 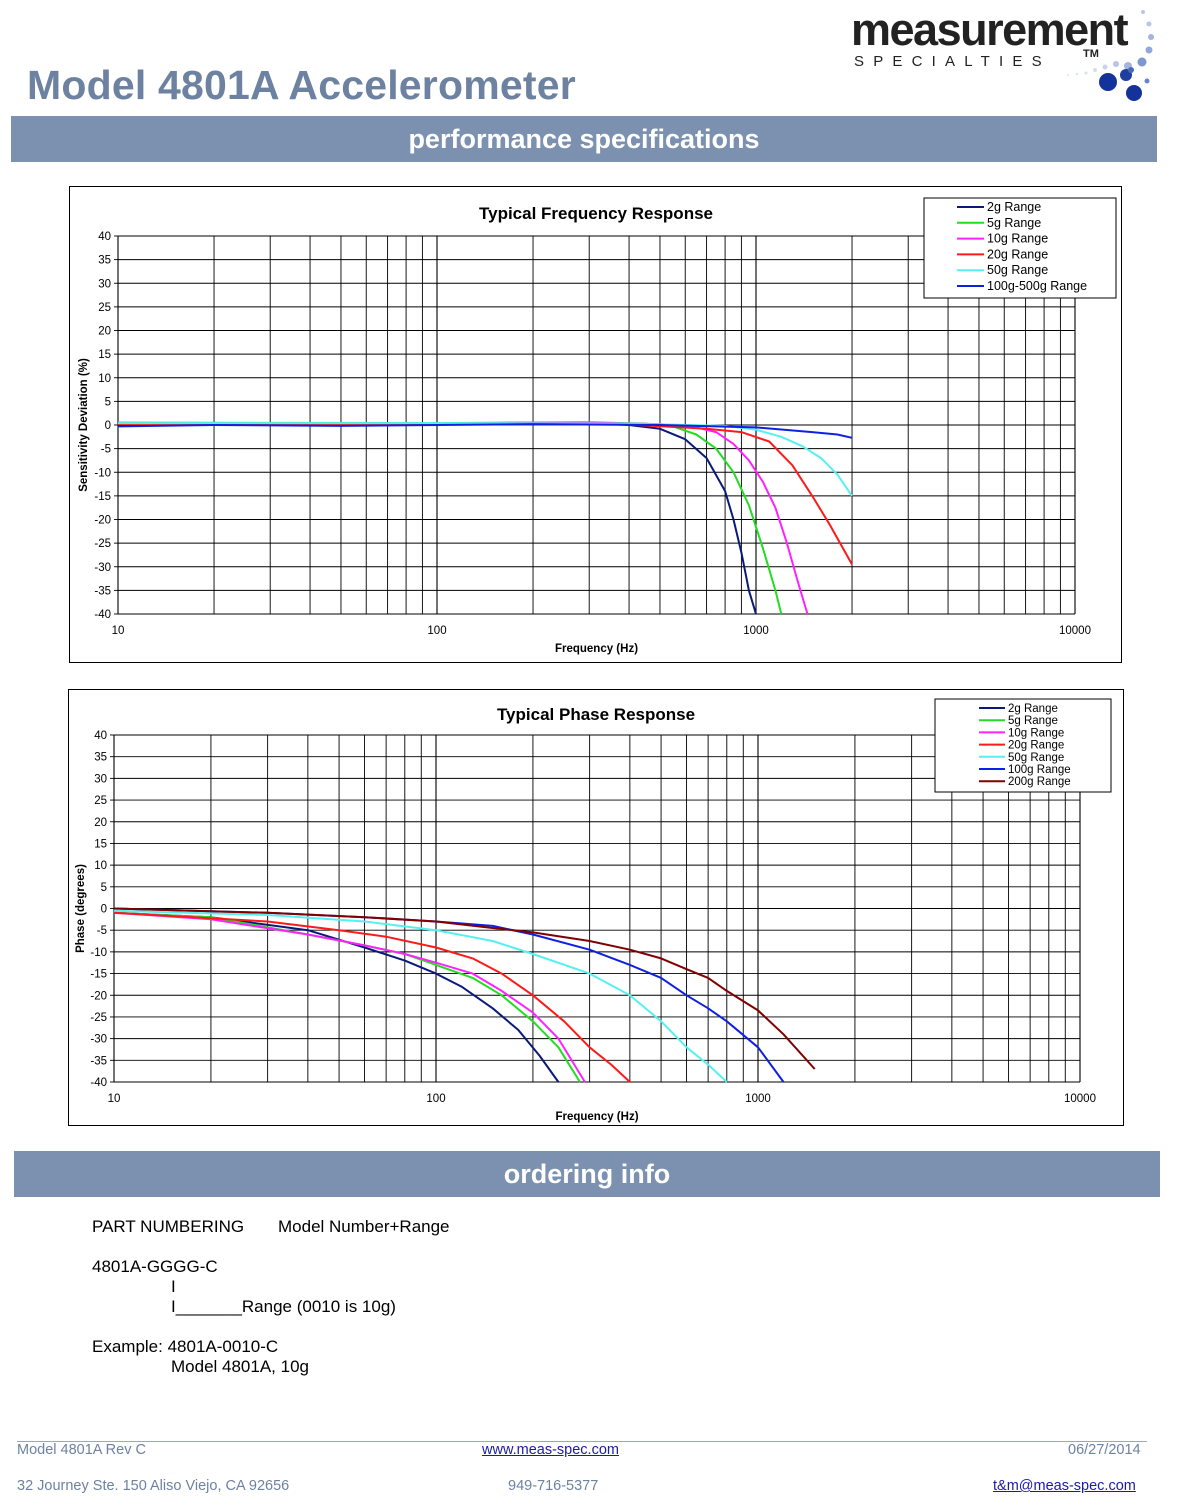 I want to click on phase-xtick-label: 10, so click(x=114, y=1099).